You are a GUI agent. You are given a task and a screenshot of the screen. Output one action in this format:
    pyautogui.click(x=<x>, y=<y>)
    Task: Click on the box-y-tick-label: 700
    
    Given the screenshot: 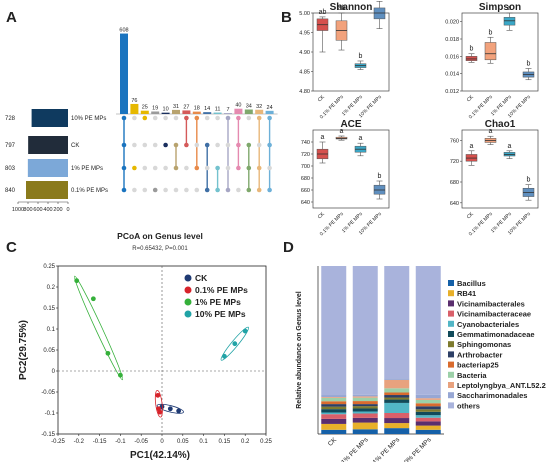 What is the action you would take?
    pyautogui.click(x=305, y=167)
    